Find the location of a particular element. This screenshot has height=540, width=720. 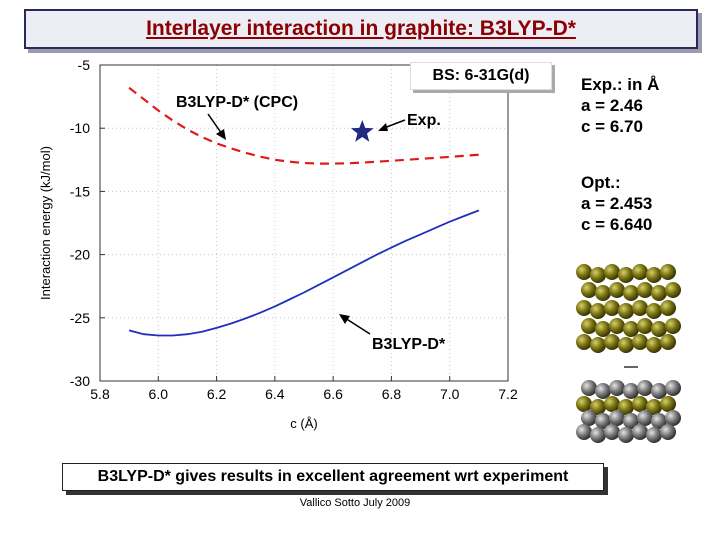

x-tick-label: 6.8 is located at coordinates (392, 394).